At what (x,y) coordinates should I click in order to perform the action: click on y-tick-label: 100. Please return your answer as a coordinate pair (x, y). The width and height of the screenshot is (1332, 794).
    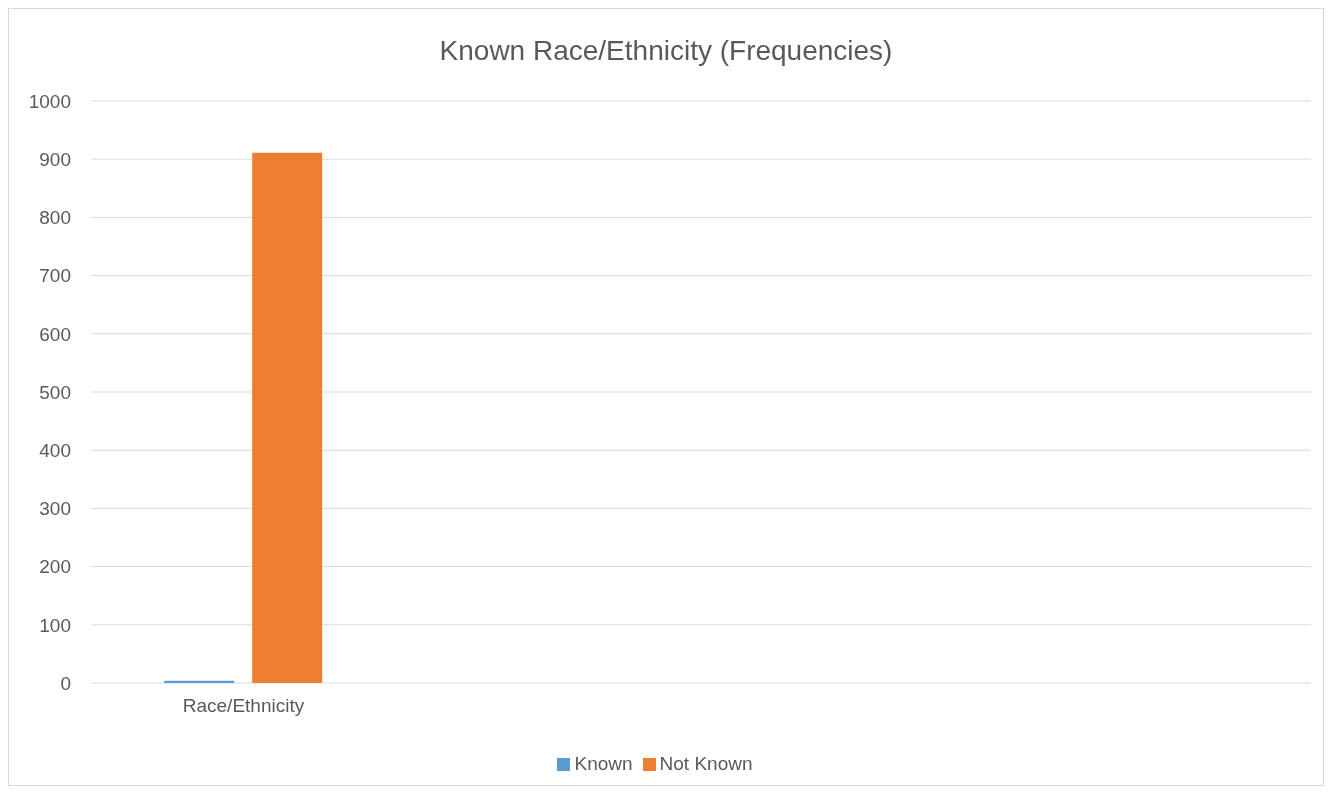
    Looking at the image, I should click on (55, 625).